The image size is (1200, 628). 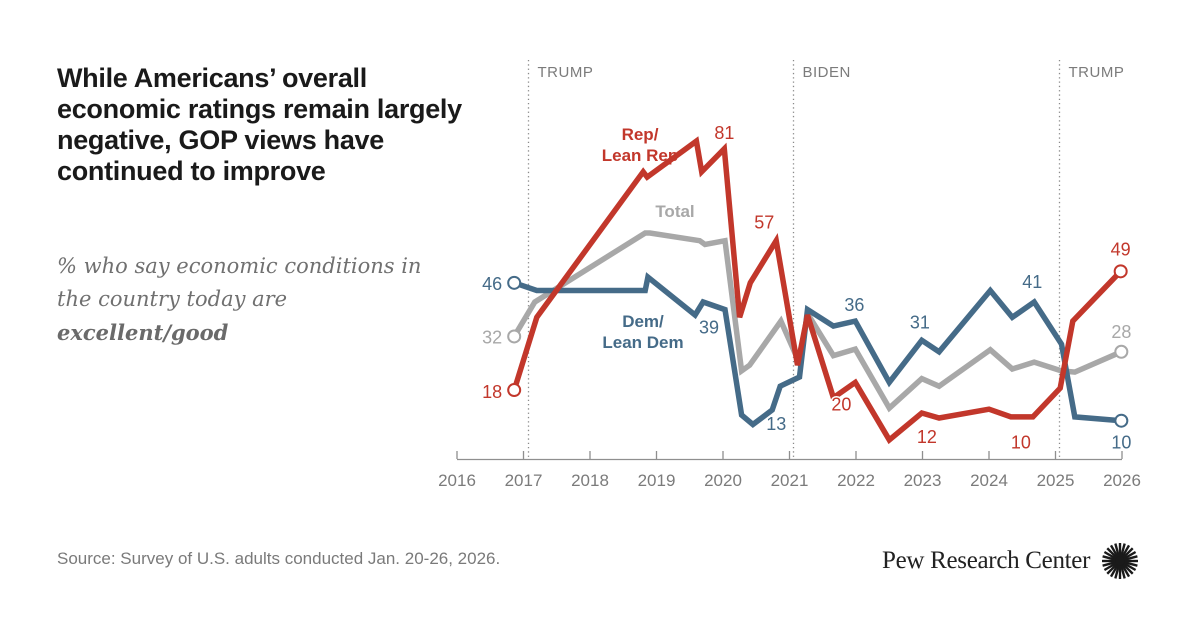 What do you see at coordinates (1121, 332) in the screenshot?
I see `data-label: 28` at bounding box center [1121, 332].